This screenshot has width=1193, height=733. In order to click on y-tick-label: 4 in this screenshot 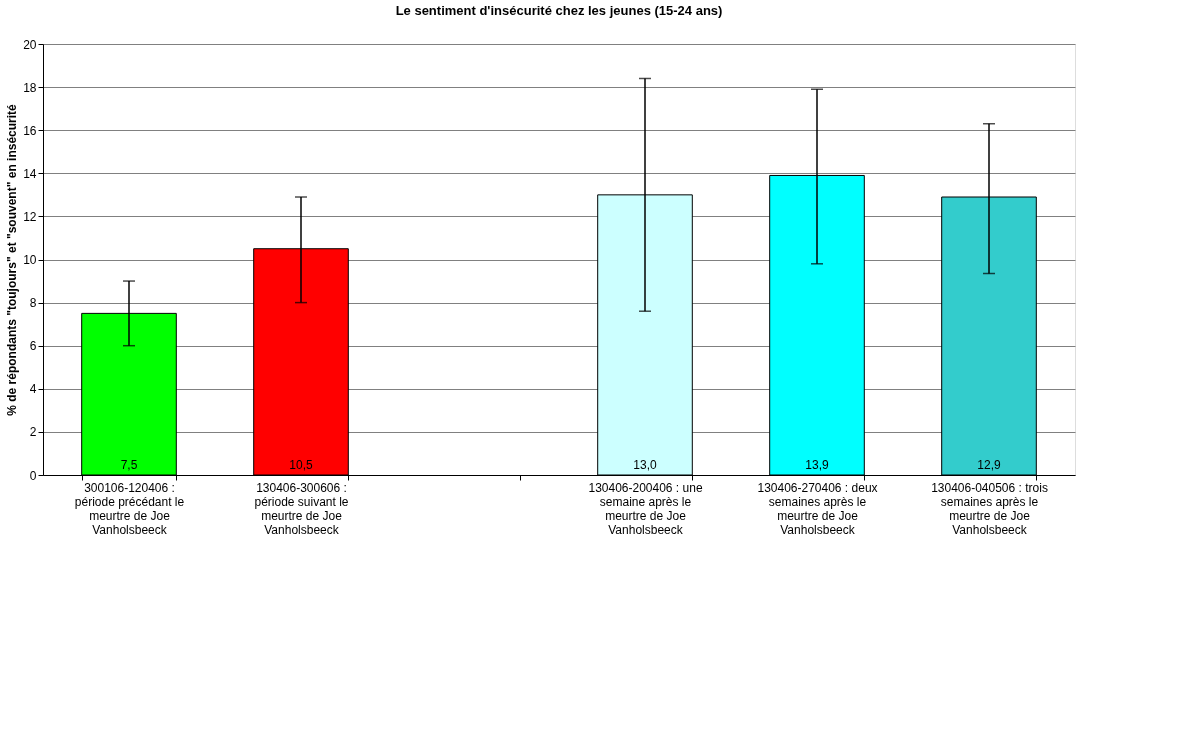, I will do `click(33, 389)`.